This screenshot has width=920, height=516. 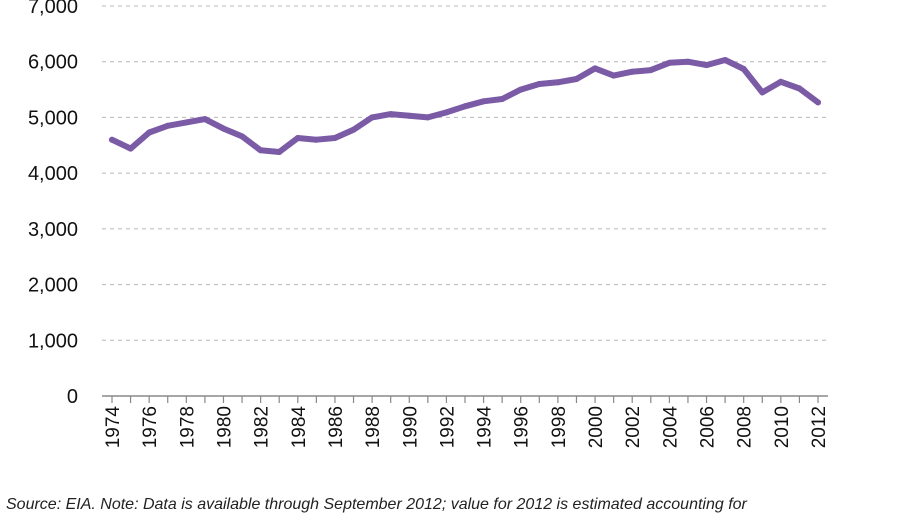 I want to click on x-tick-label: 1992, so click(x=447, y=427).